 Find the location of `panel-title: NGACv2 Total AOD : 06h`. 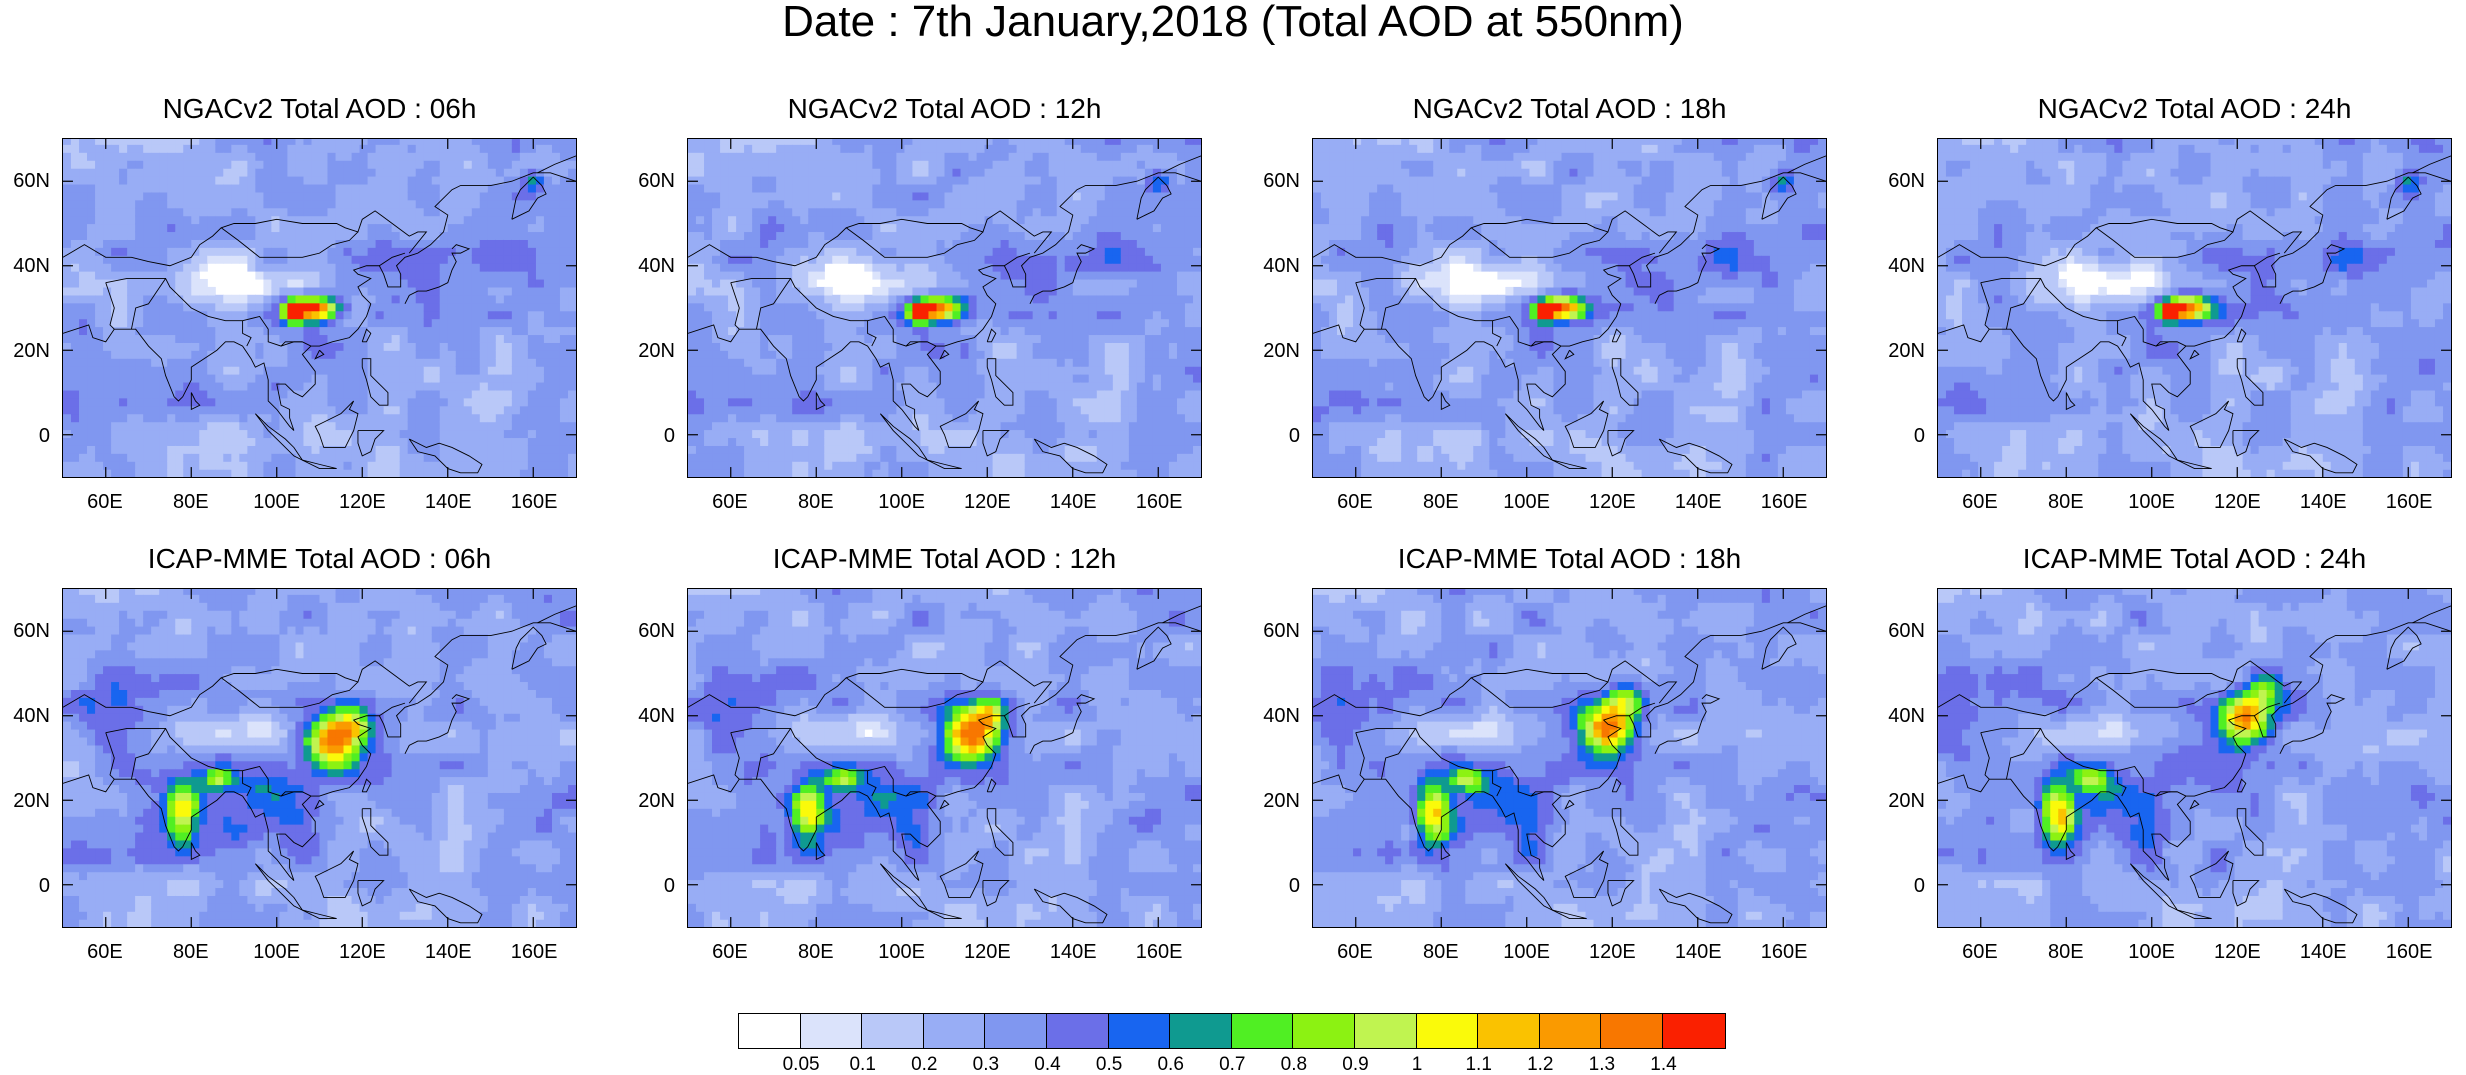

panel-title: NGACv2 Total AOD : 06h is located at coordinates (320, 109).